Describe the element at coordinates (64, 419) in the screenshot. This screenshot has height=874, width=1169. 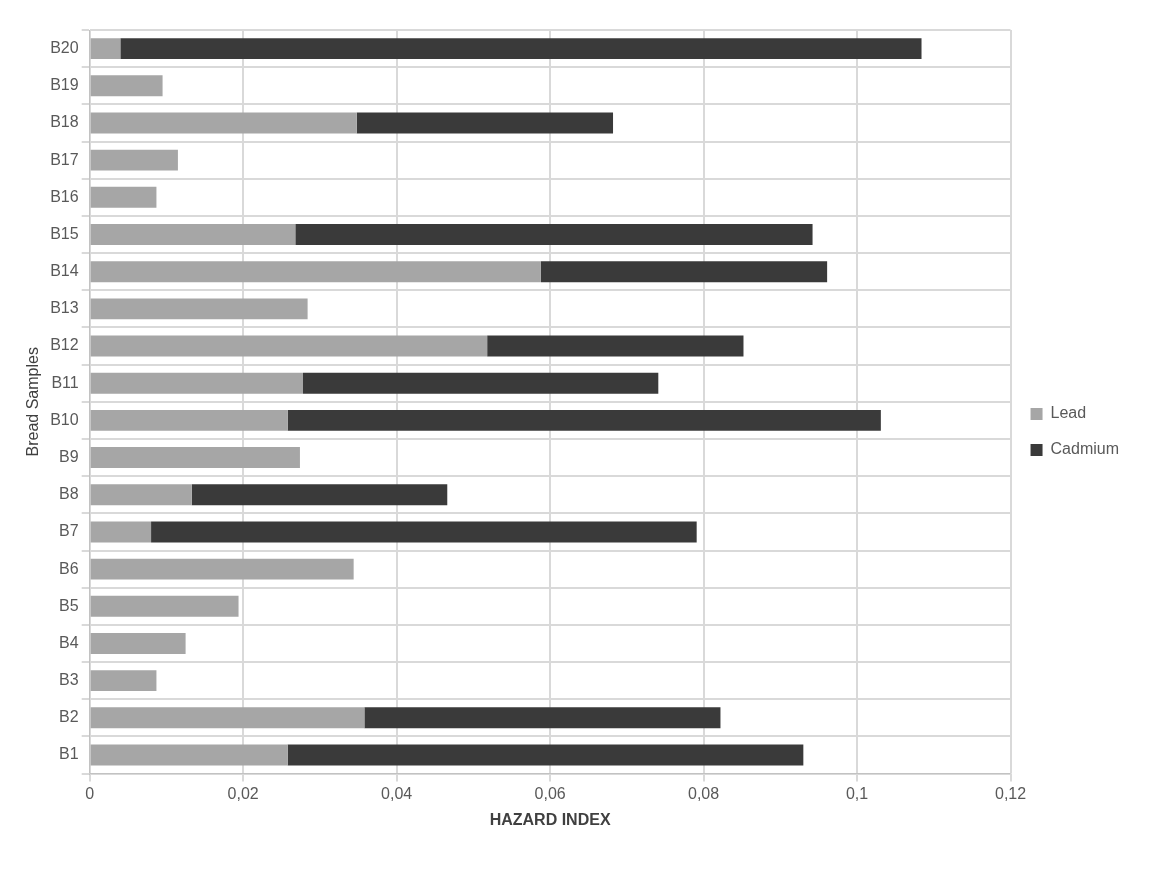
I see `y-tick-label: B10` at that location.